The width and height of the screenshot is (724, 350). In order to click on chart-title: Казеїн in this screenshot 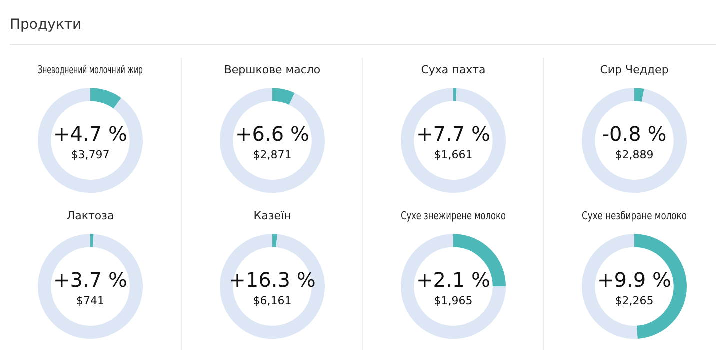, I will do `click(273, 215)`.